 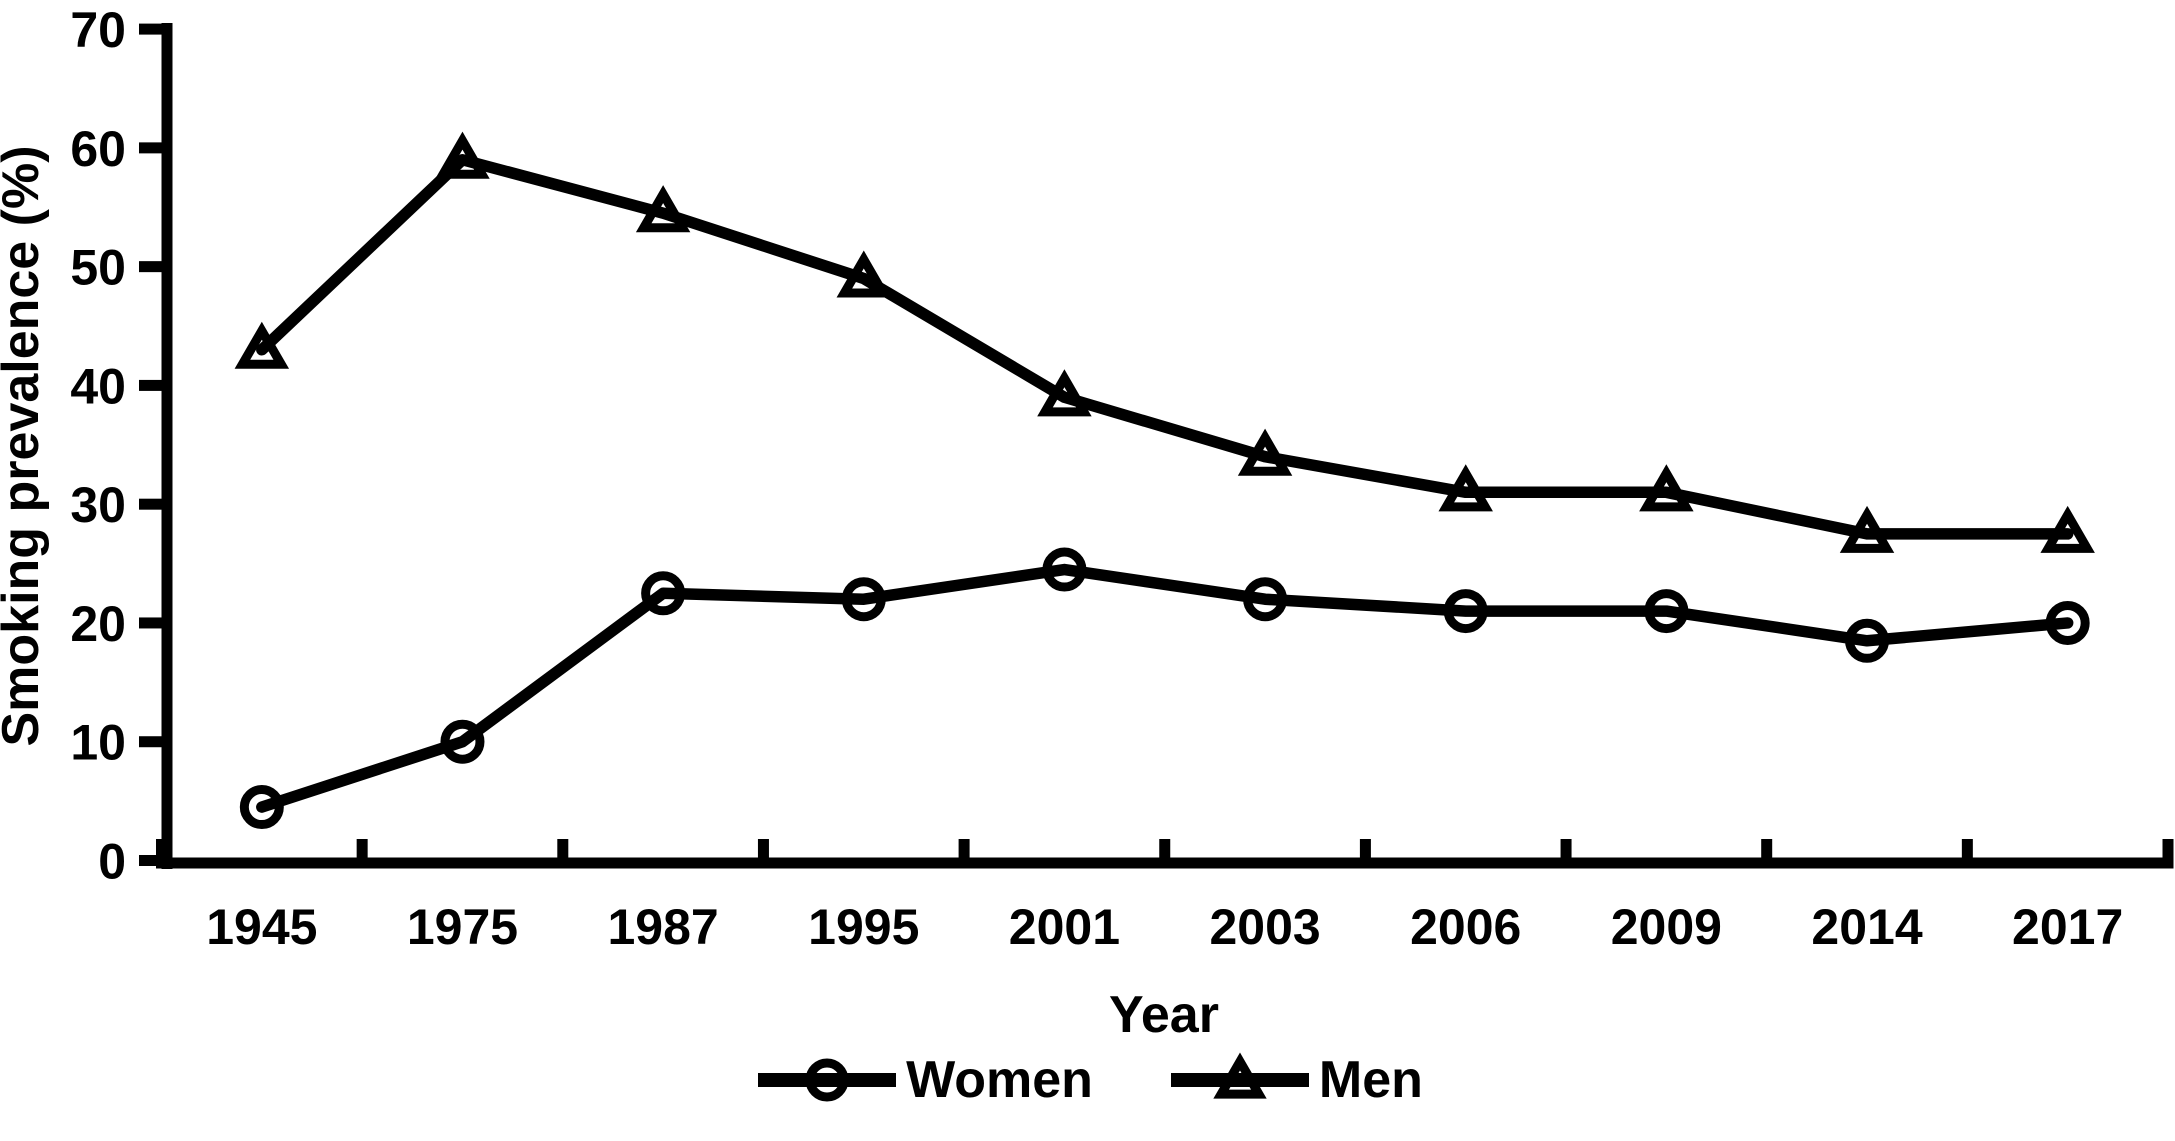 I want to click on svg-text: 1987, so click(x=663, y=927).